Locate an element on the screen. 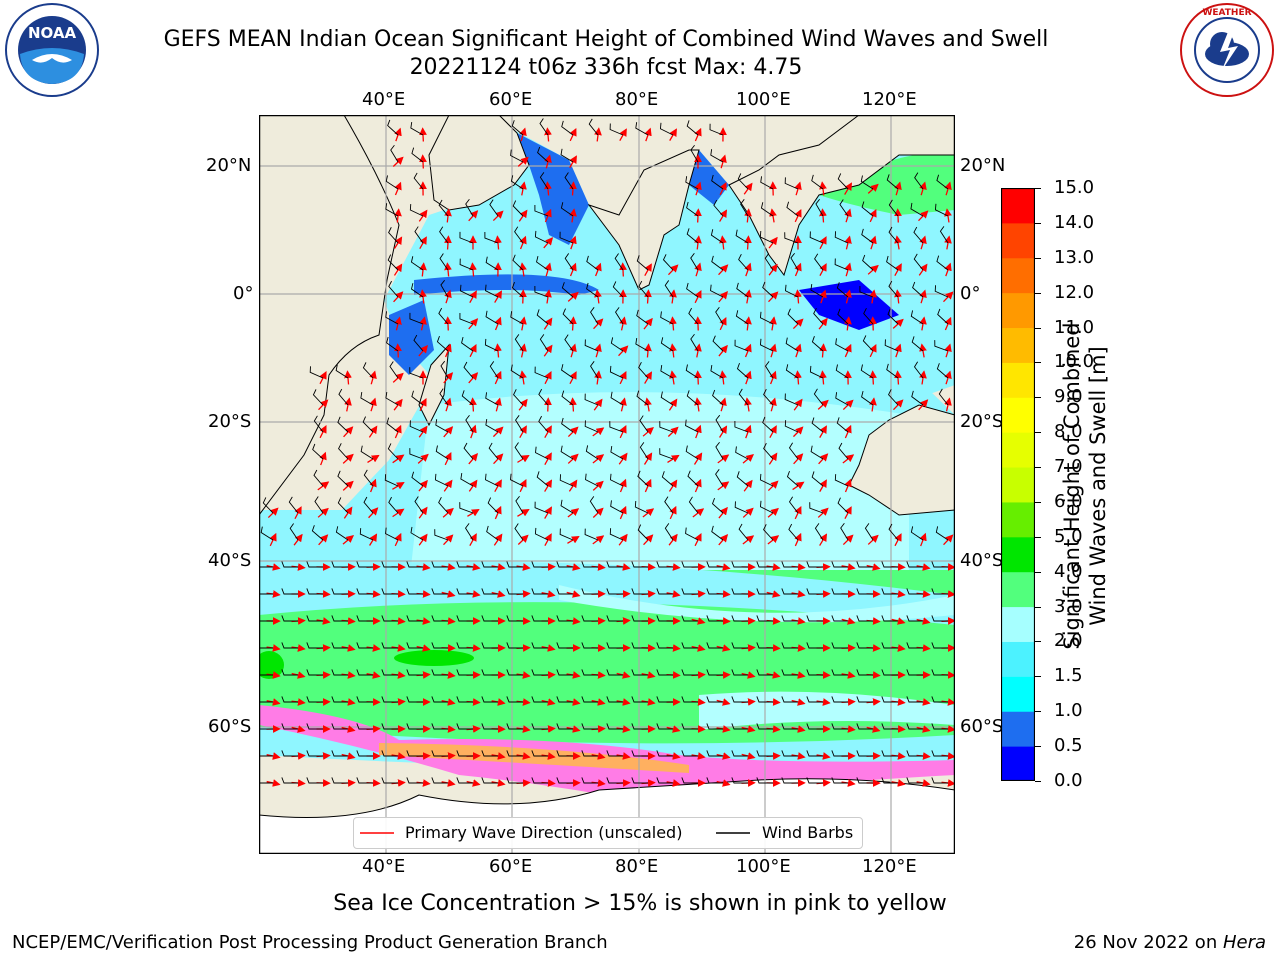 The width and height of the screenshot is (1280, 960). southeast-asia is located at coordinates (841, 196).